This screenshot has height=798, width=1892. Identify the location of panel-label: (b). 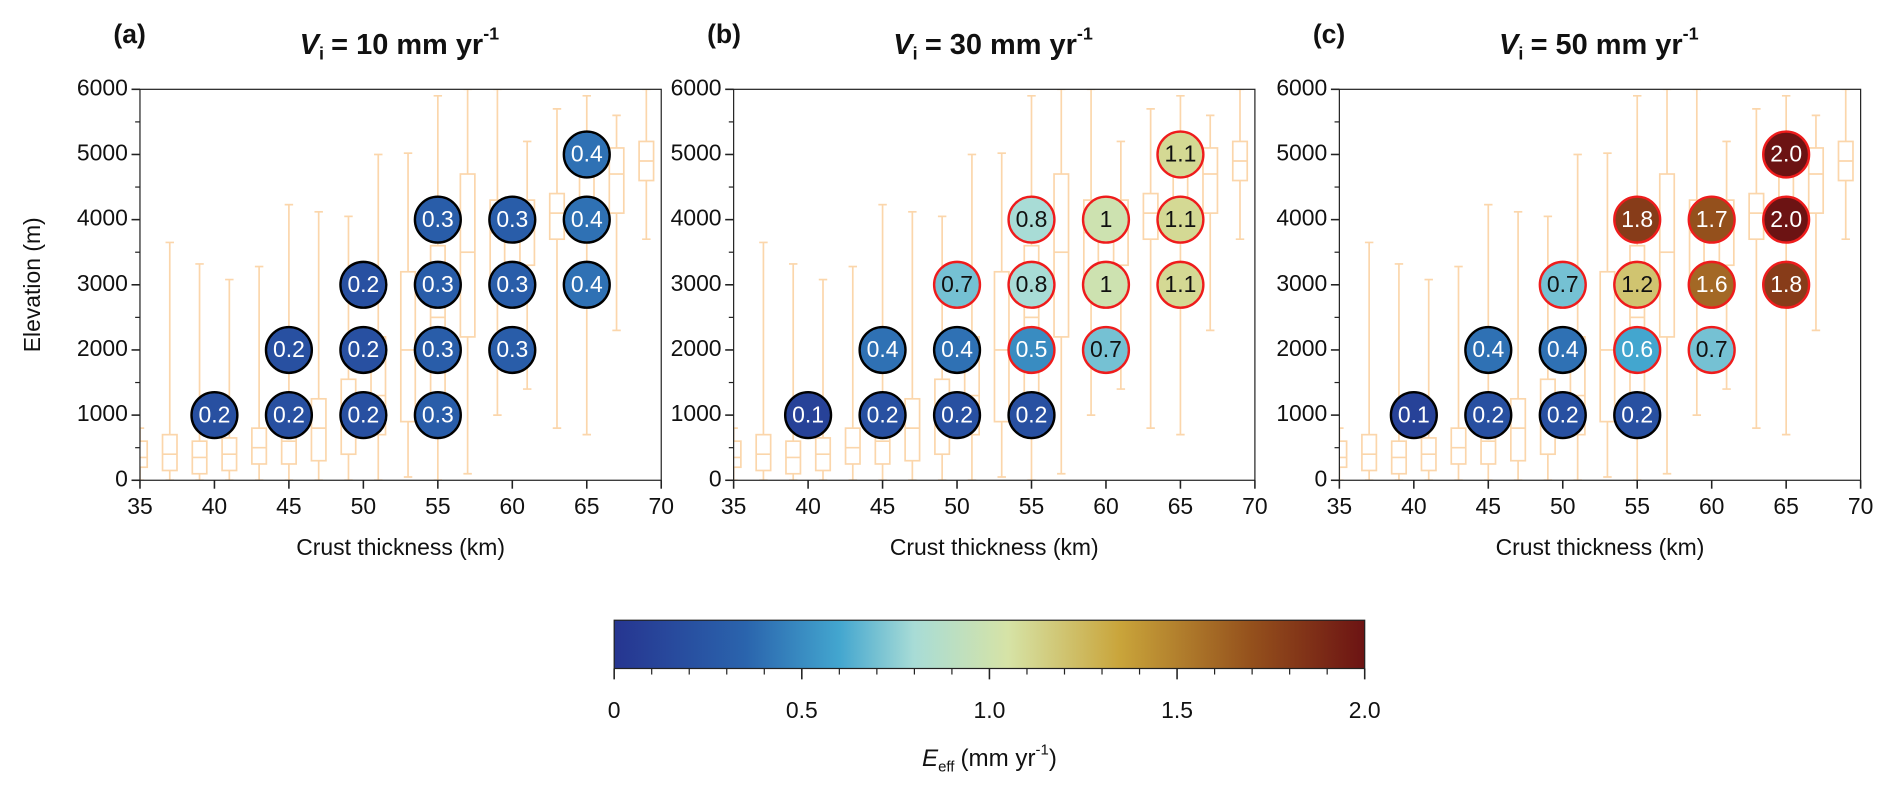
(724, 34).